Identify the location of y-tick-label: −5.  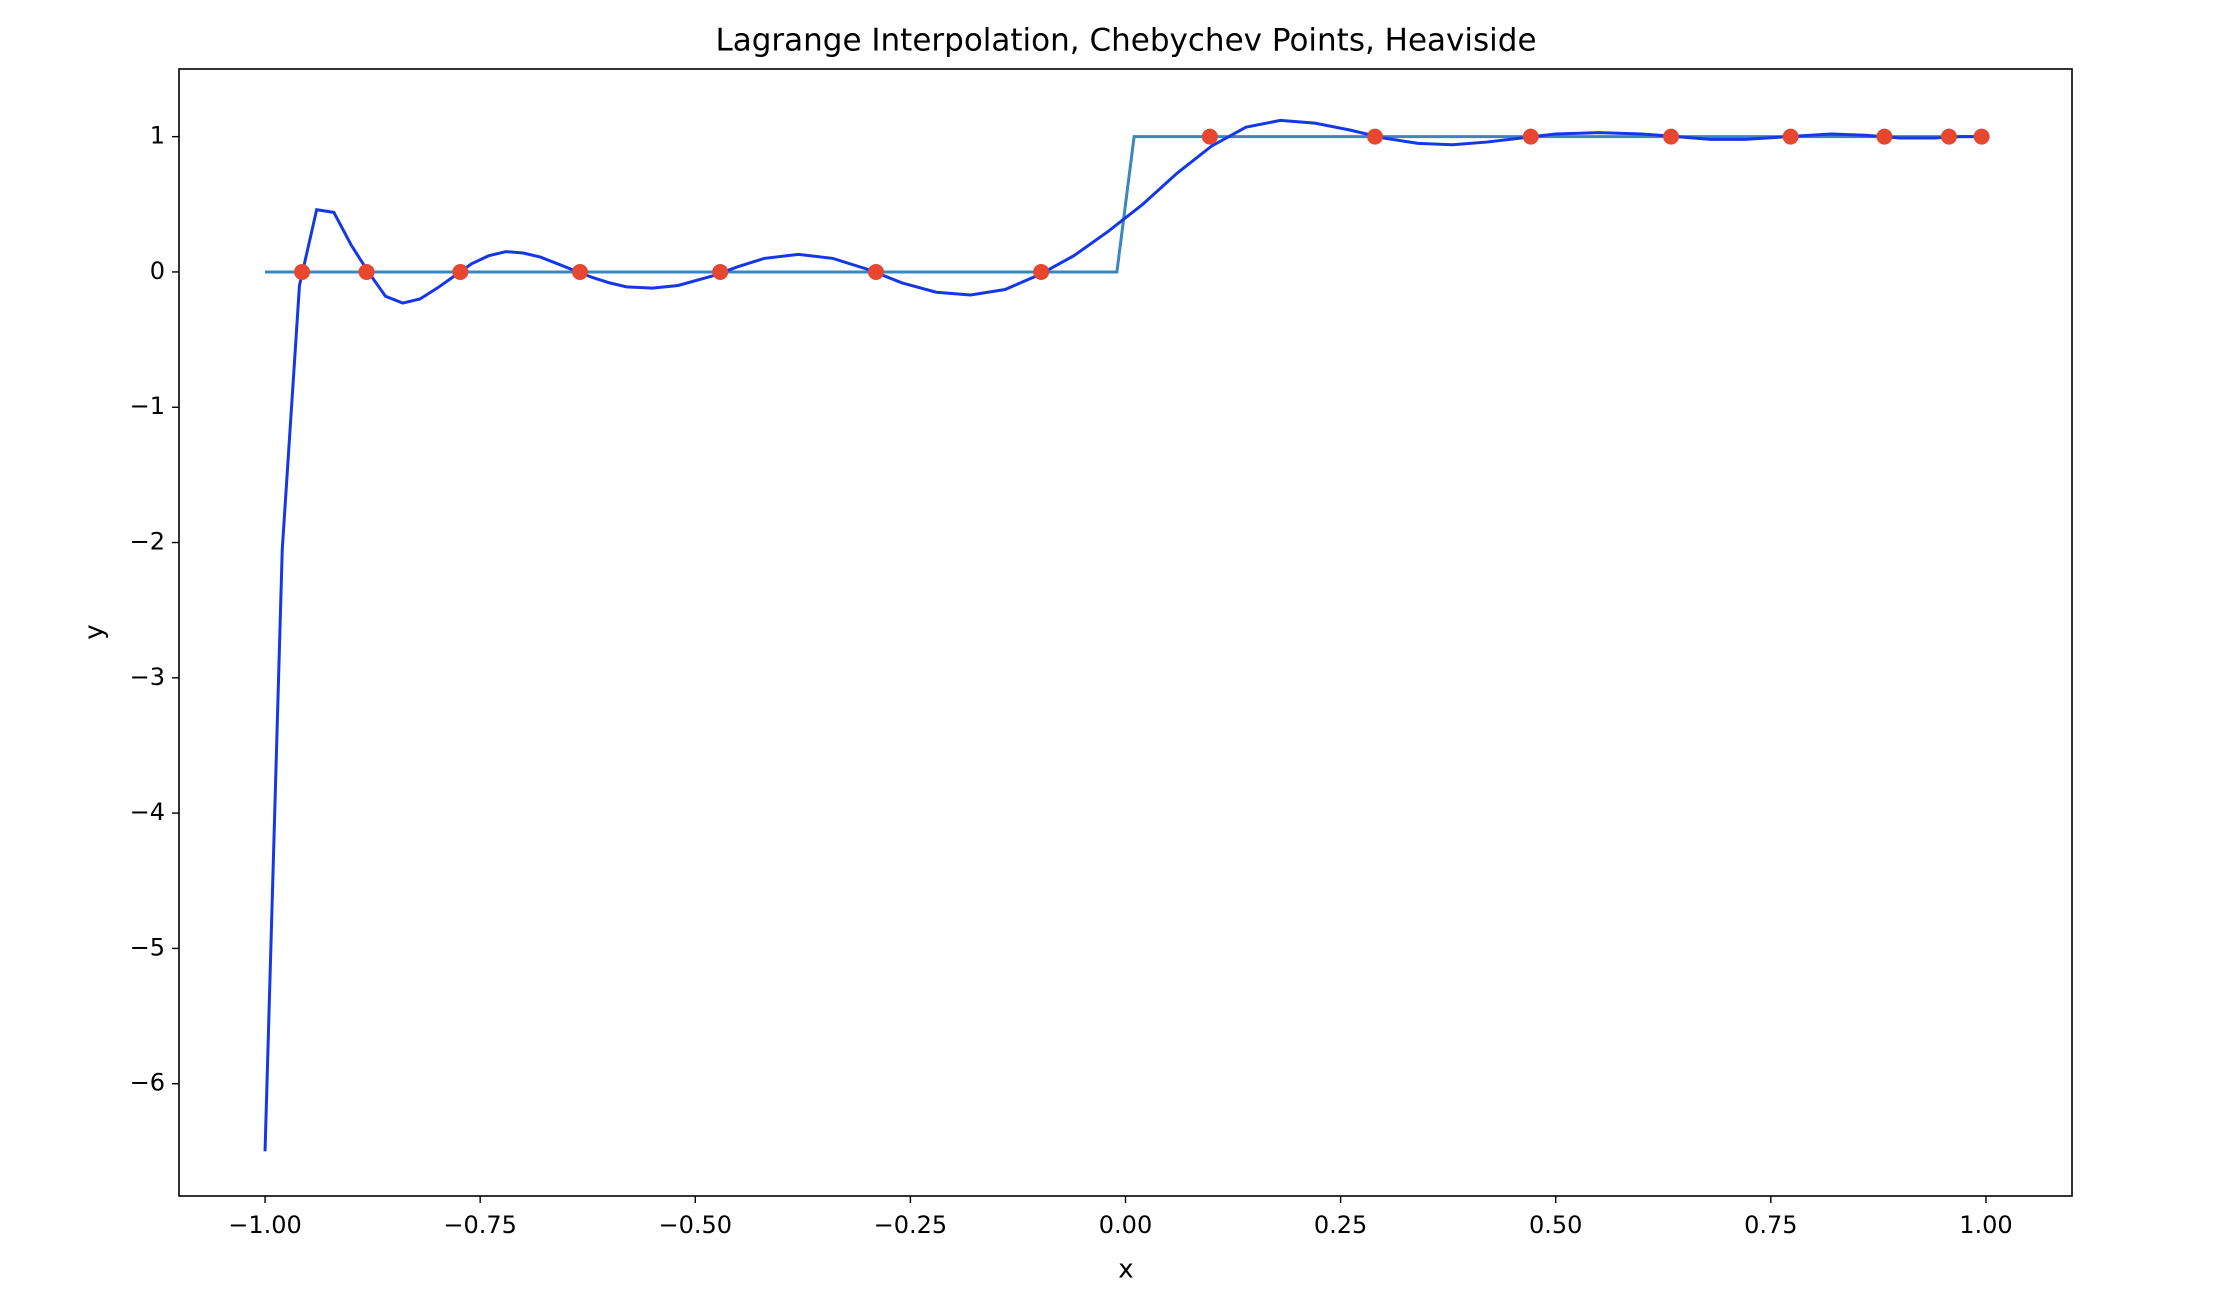
(147, 947).